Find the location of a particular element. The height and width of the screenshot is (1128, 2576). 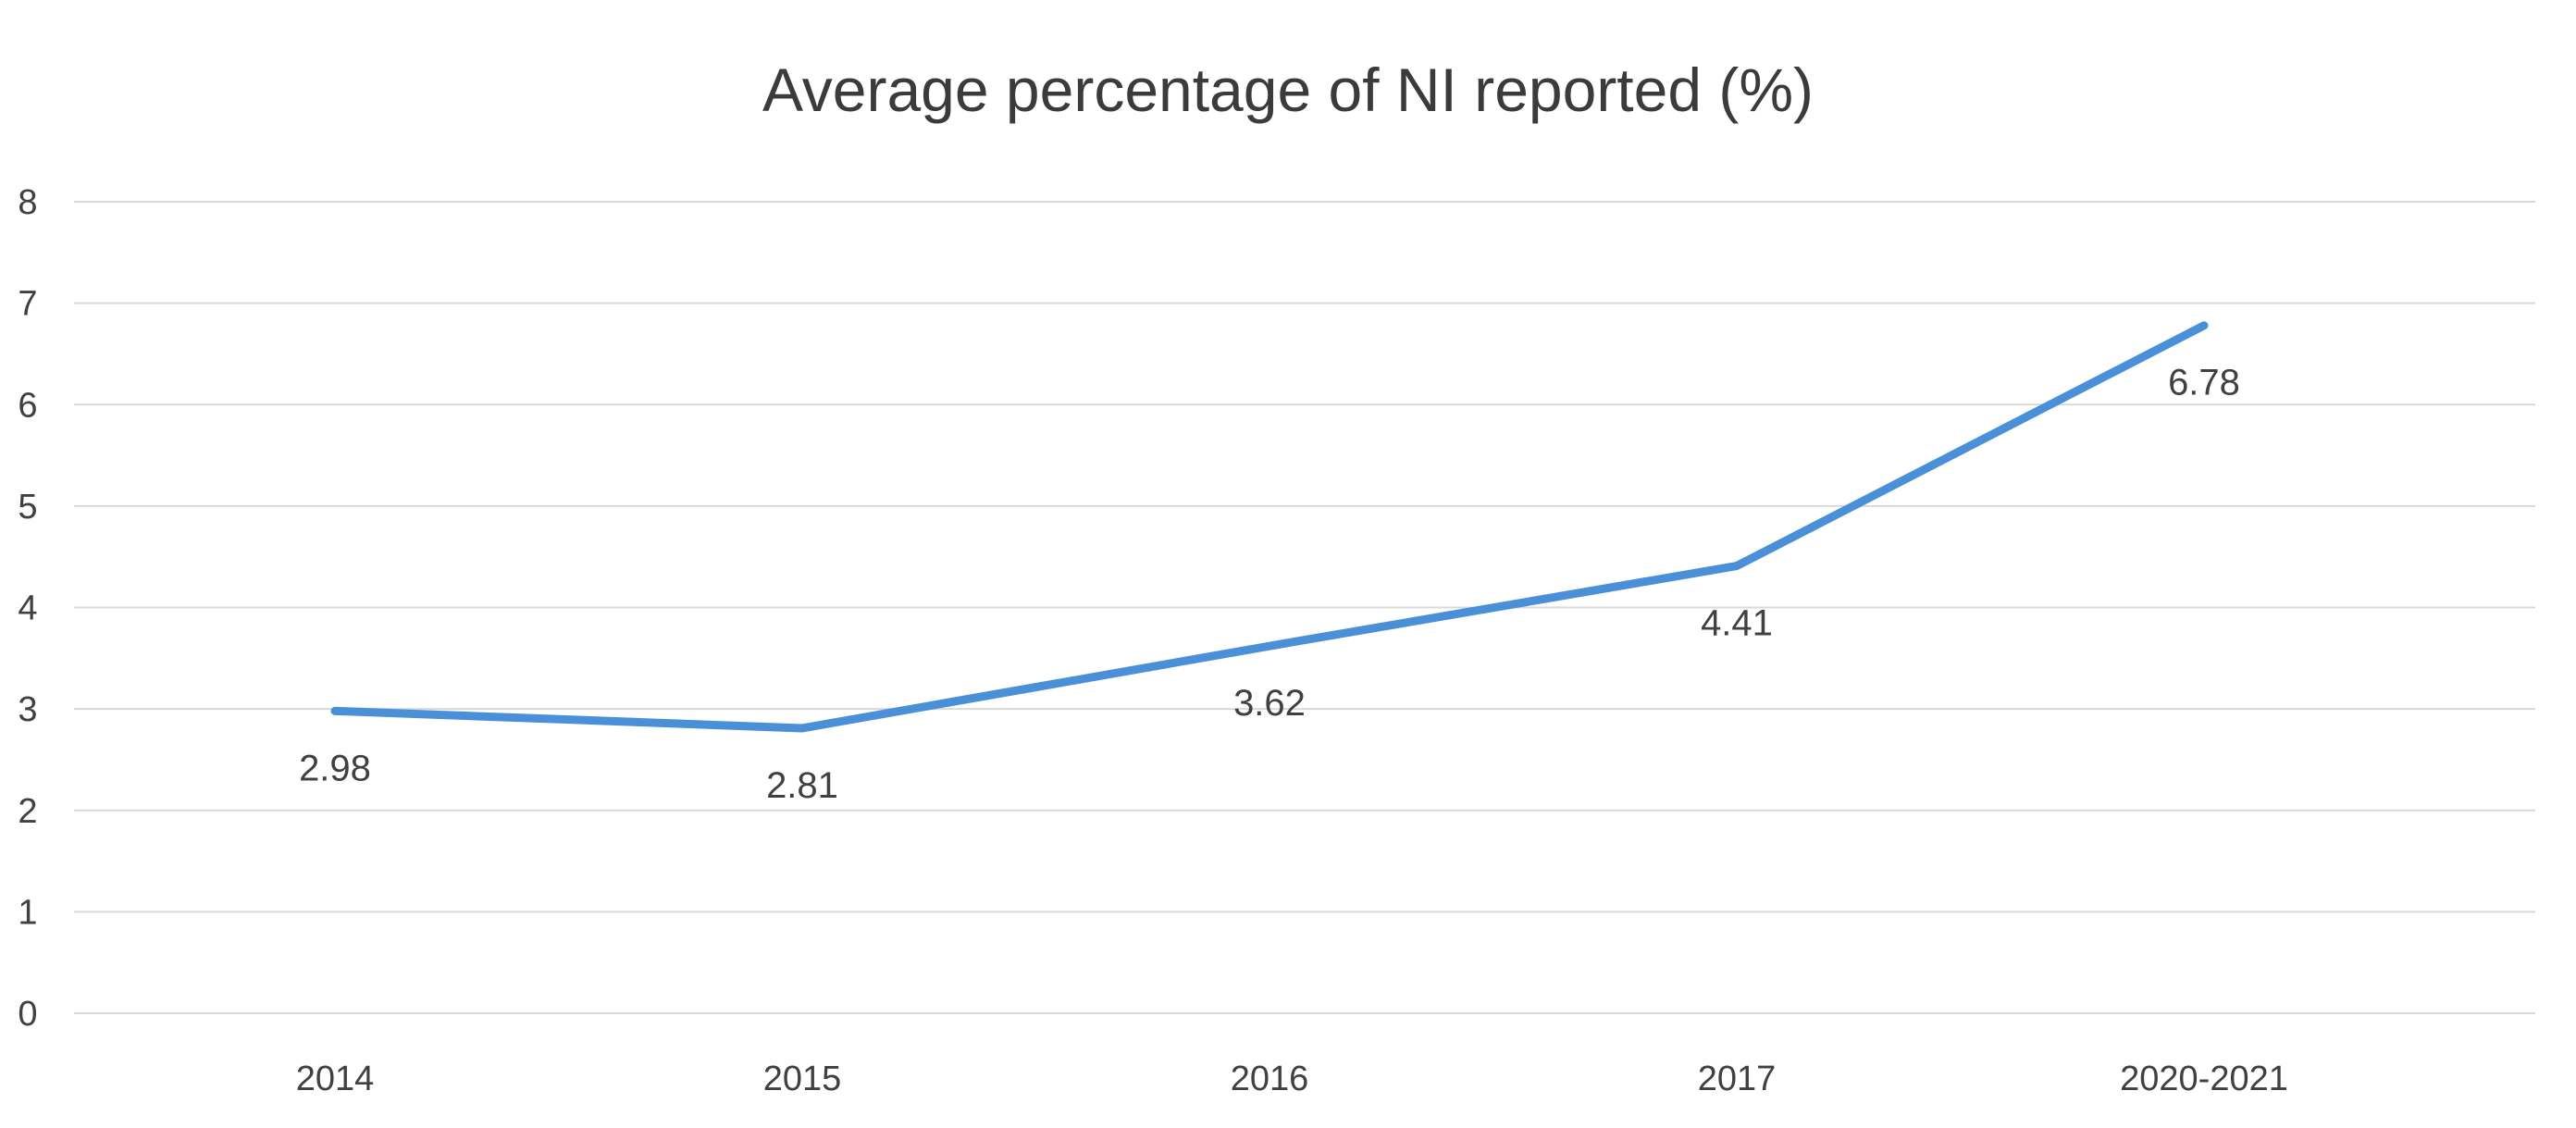

y-tick-label: 1 is located at coordinates (28, 912).